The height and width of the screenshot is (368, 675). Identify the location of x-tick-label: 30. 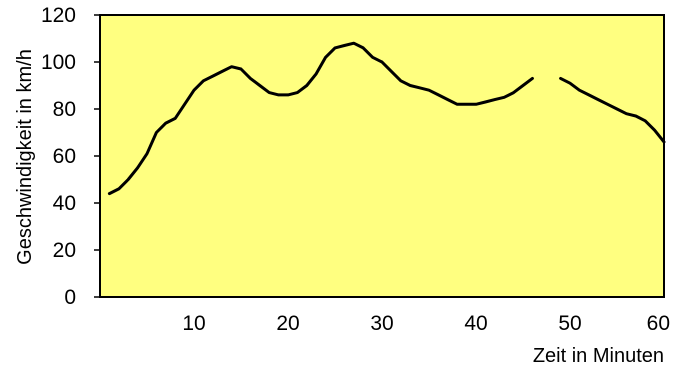
(381, 323).